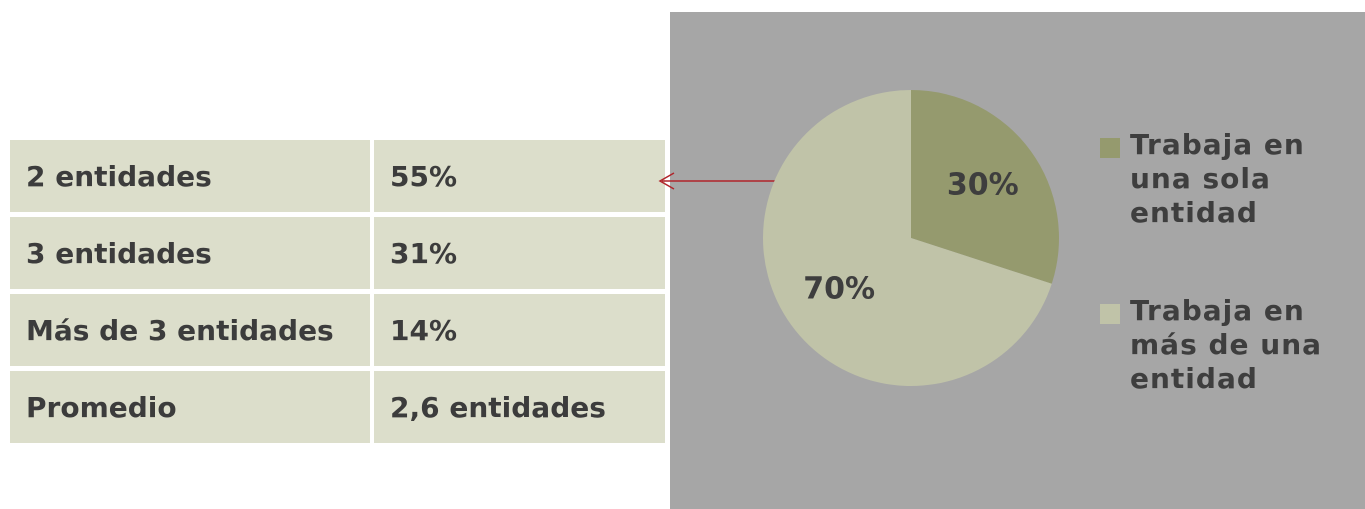  Describe the element at coordinates (983, 184) in the screenshot. I see `slice-label: 30%` at that location.